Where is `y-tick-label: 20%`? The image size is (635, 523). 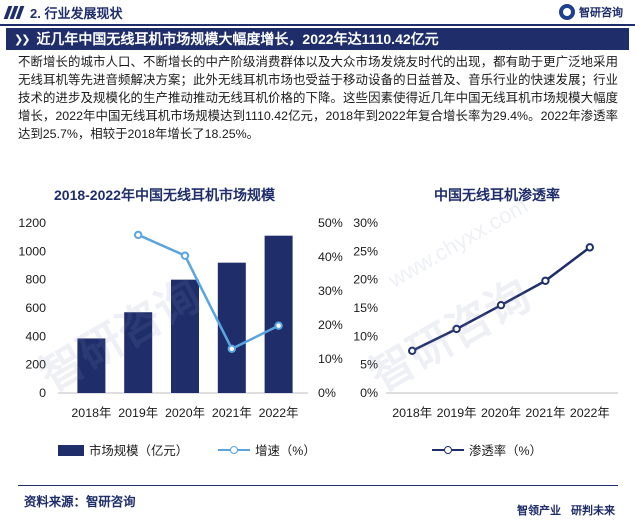 y-tick-label: 20% is located at coordinates (365, 280).